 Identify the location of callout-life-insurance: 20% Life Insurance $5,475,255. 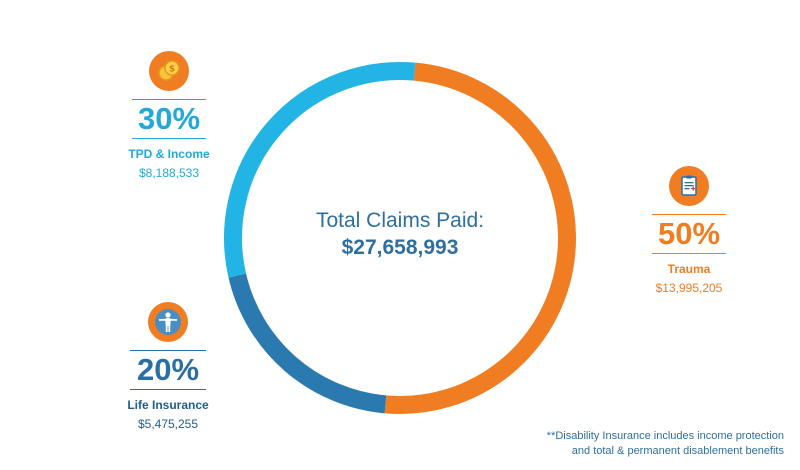
(168, 367).